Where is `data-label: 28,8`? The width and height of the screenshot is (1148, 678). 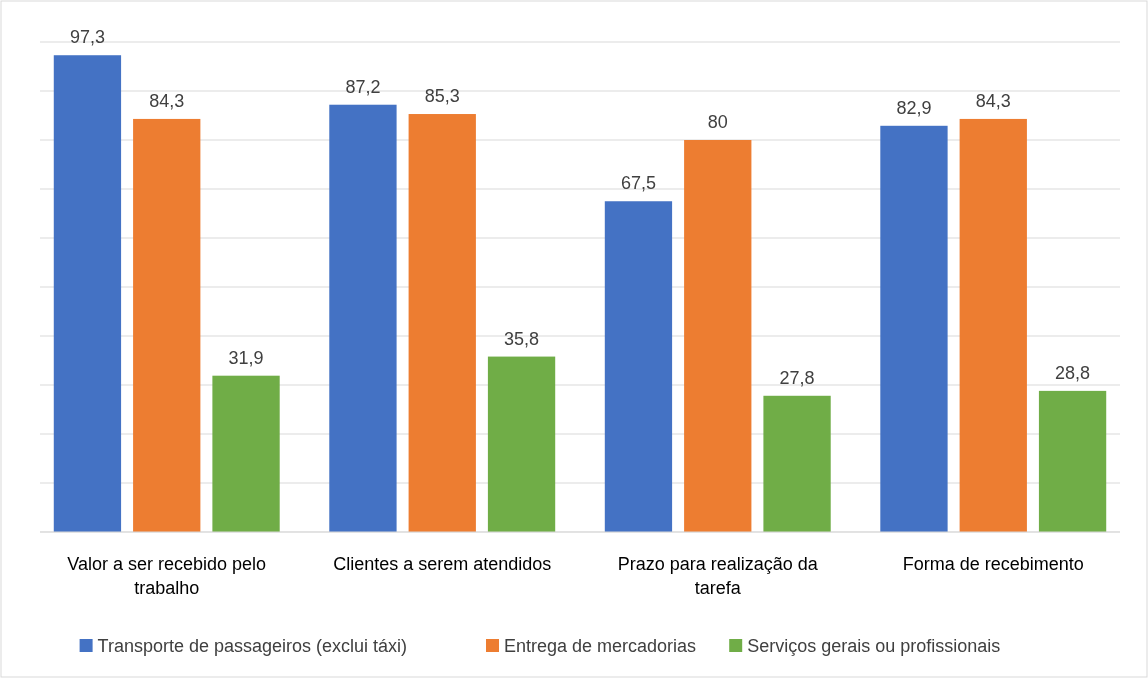
data-label: 28,8 is located at coordinates (1073, 372).